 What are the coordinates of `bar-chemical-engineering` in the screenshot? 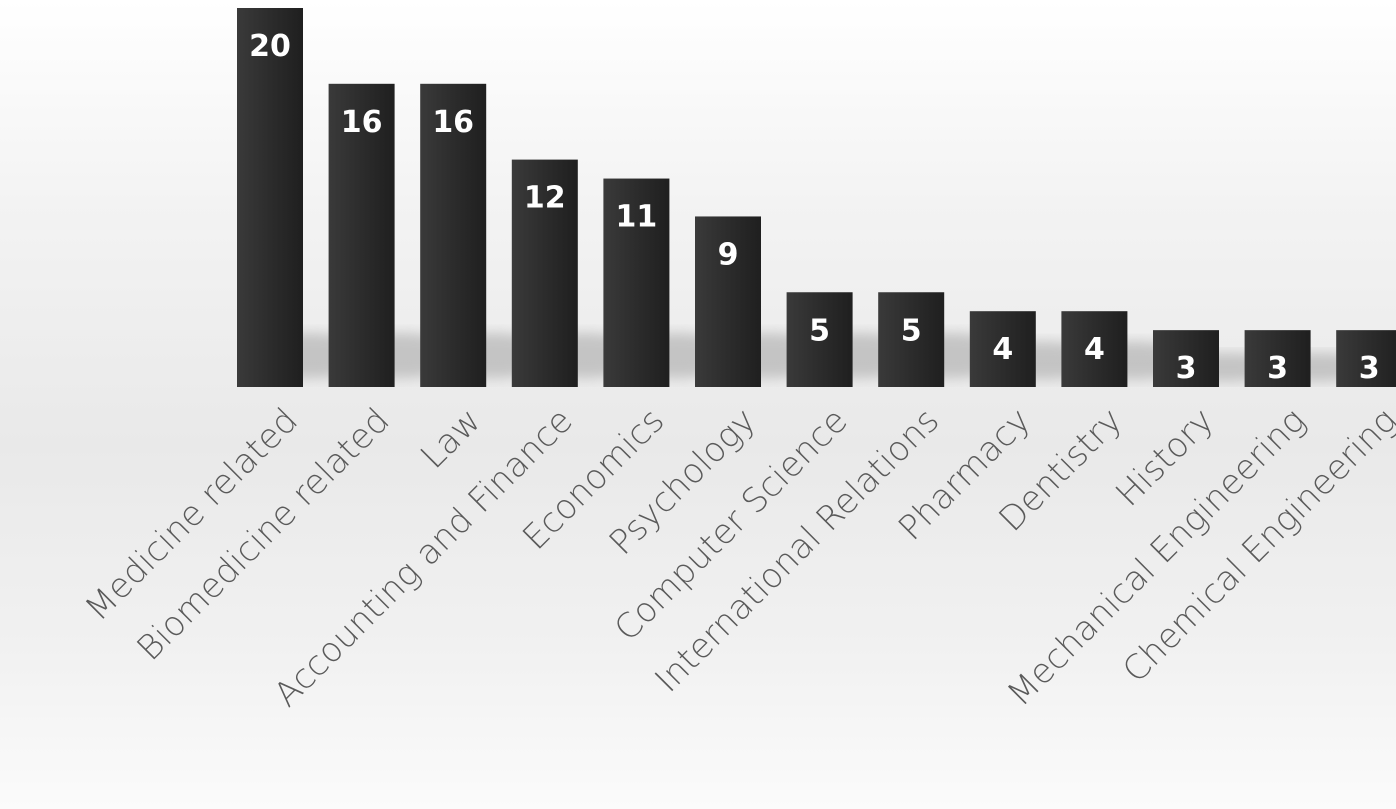 It's located at (1366, 358).